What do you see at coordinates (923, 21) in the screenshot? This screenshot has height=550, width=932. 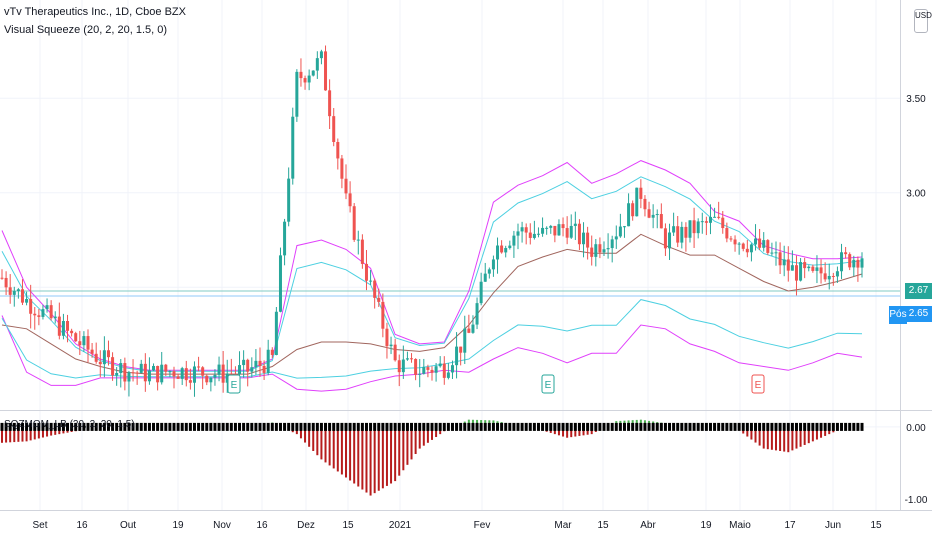 I see `currency-button: USD` at bounding box center [923, 21].